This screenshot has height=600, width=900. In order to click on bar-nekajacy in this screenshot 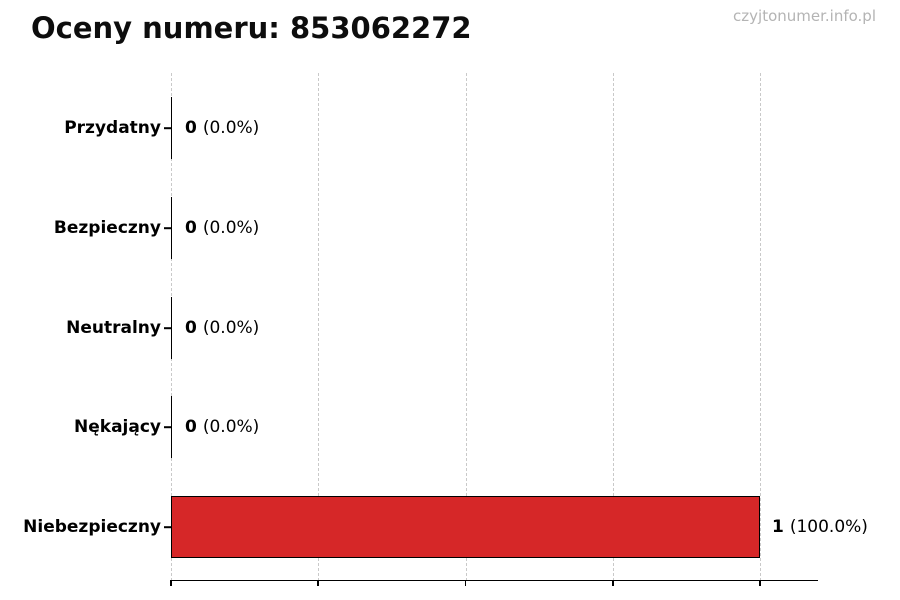, I will do `click(171, 427)`.